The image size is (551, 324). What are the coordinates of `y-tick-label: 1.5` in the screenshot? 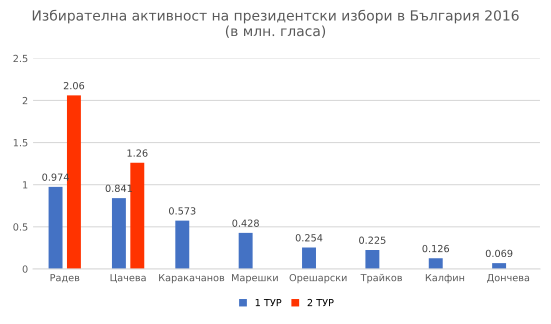 It's located at (21, 142).